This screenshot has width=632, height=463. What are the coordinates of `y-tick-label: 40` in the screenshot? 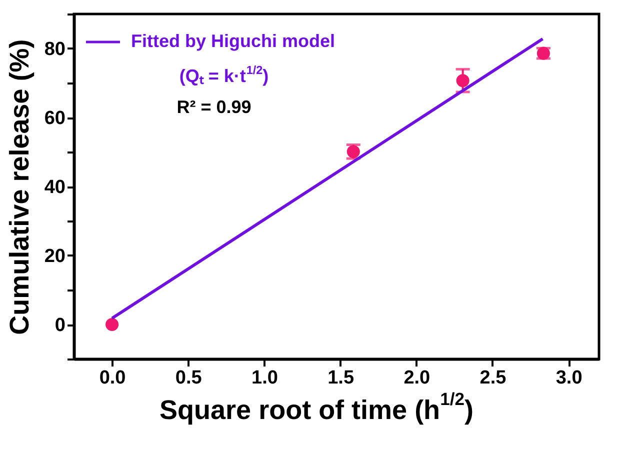 It's located at (55, 187).